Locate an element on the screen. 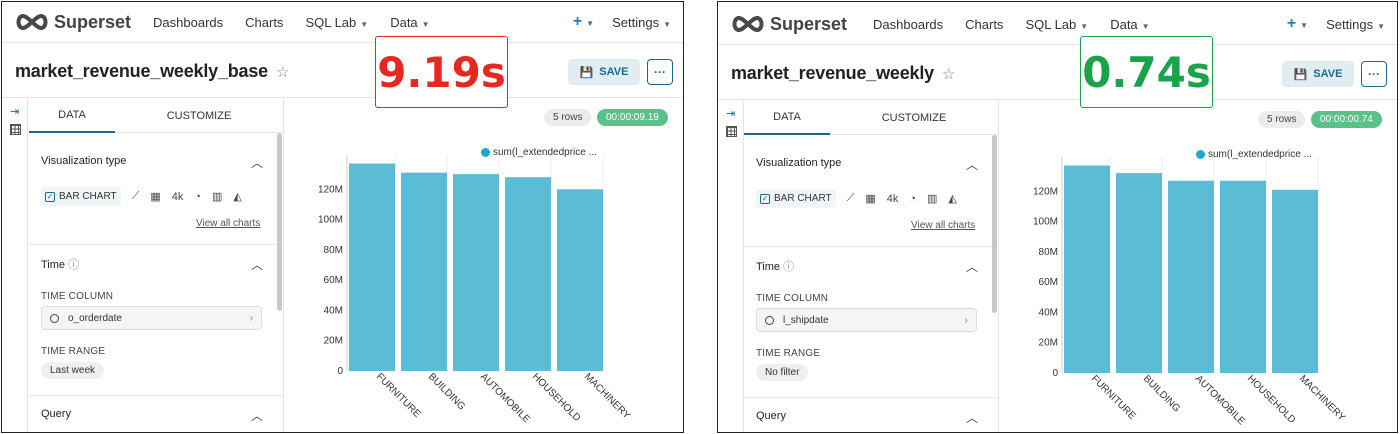 The image size is (1400, 434). info-icon: ⓘ is located at coordinates (789, 267).